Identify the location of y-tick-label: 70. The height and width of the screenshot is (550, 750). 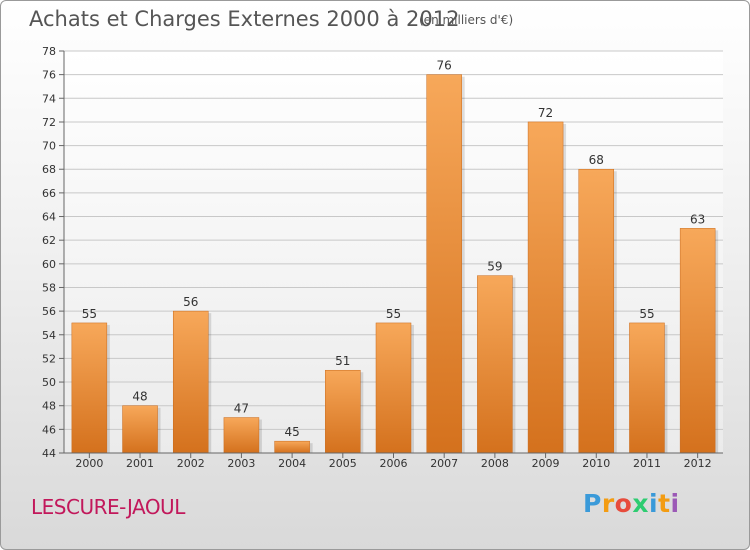
(49, 146).